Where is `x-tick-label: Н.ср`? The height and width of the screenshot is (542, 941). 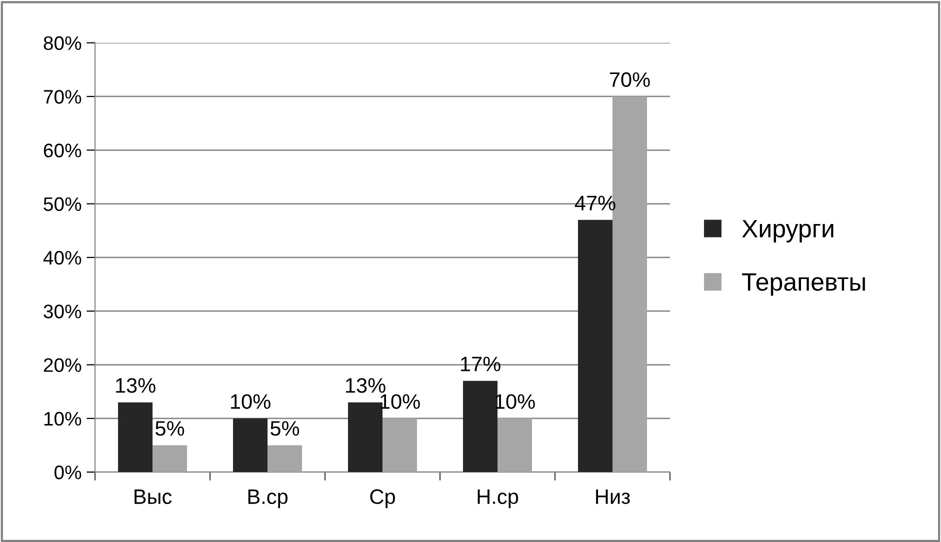 x-tick-label: Н.ср is located at coordinates (498, 499).